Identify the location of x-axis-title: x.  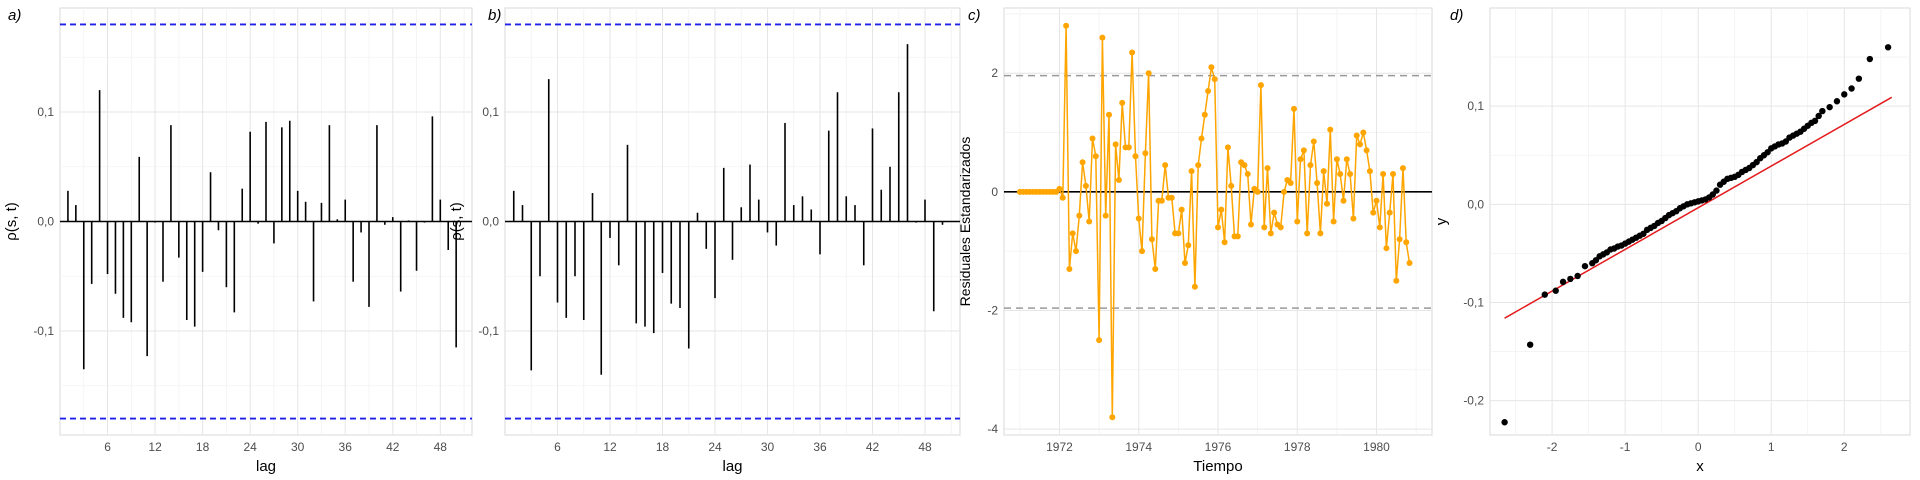
(1700, 466).